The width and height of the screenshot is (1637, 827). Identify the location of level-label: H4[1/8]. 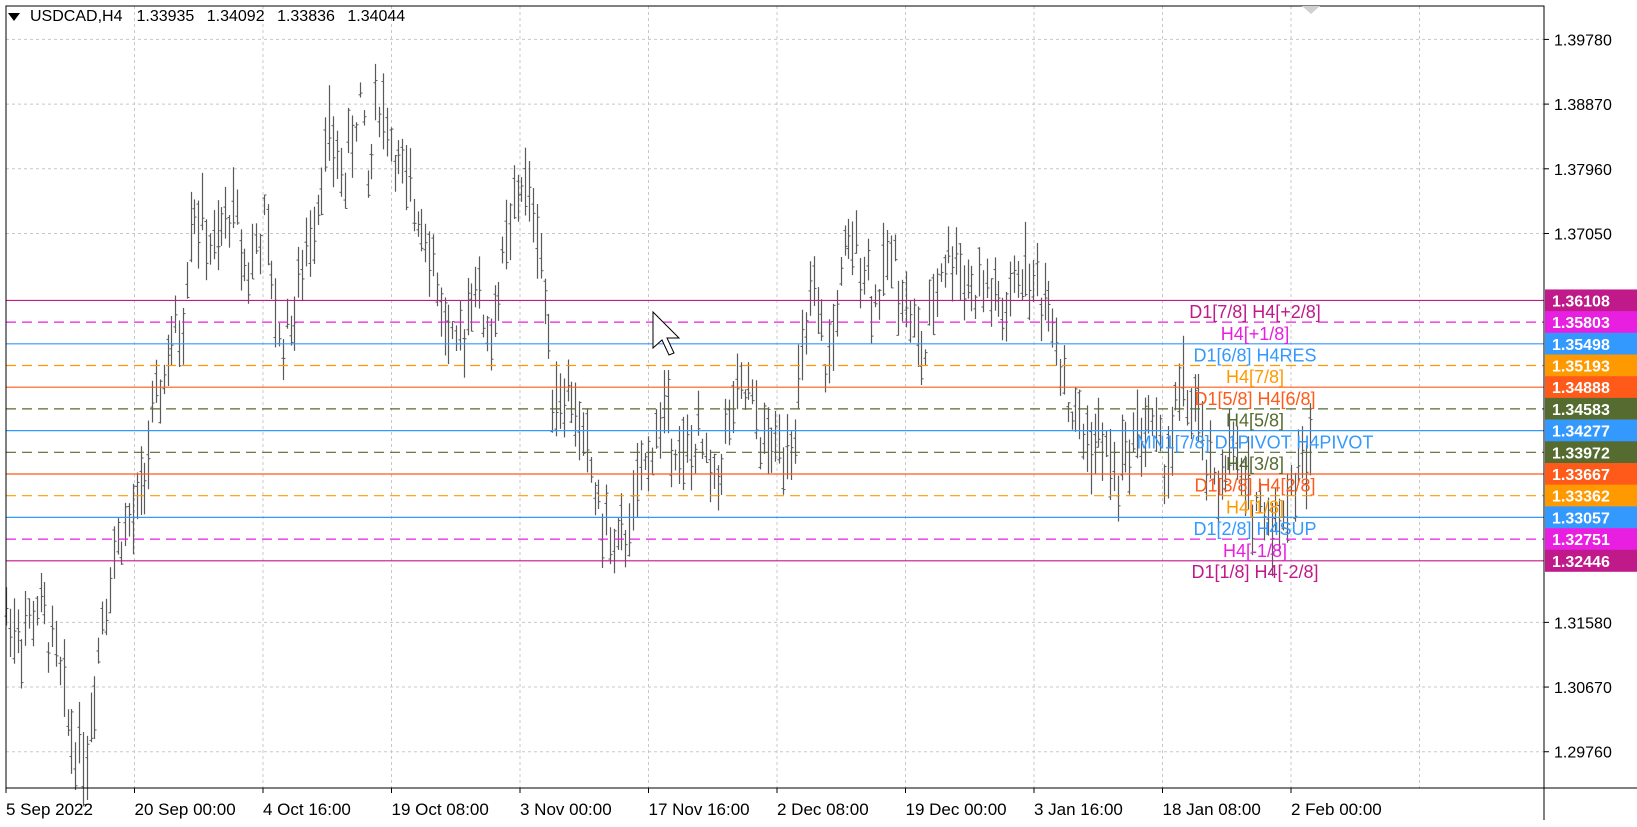
(1255, 507).